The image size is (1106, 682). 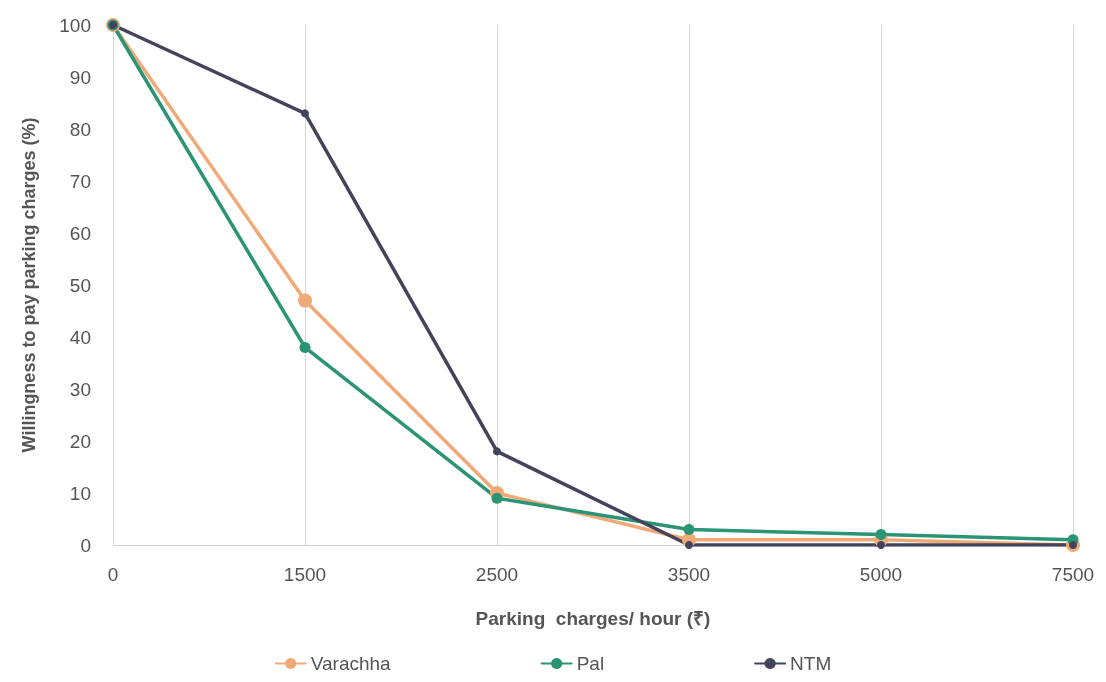 I want to click on x-tick-label: 3500, so click(x=689, y=574).